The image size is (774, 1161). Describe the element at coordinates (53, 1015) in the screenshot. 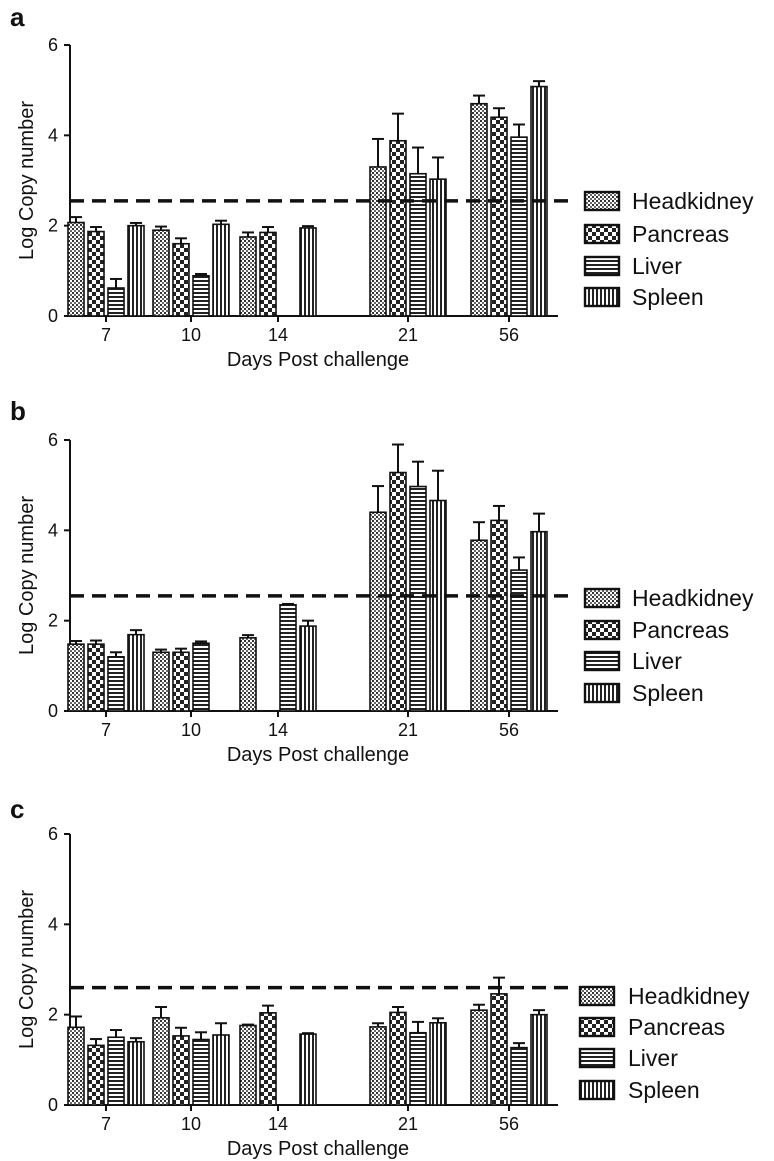

I see `y-tick-label: 2` at that location.